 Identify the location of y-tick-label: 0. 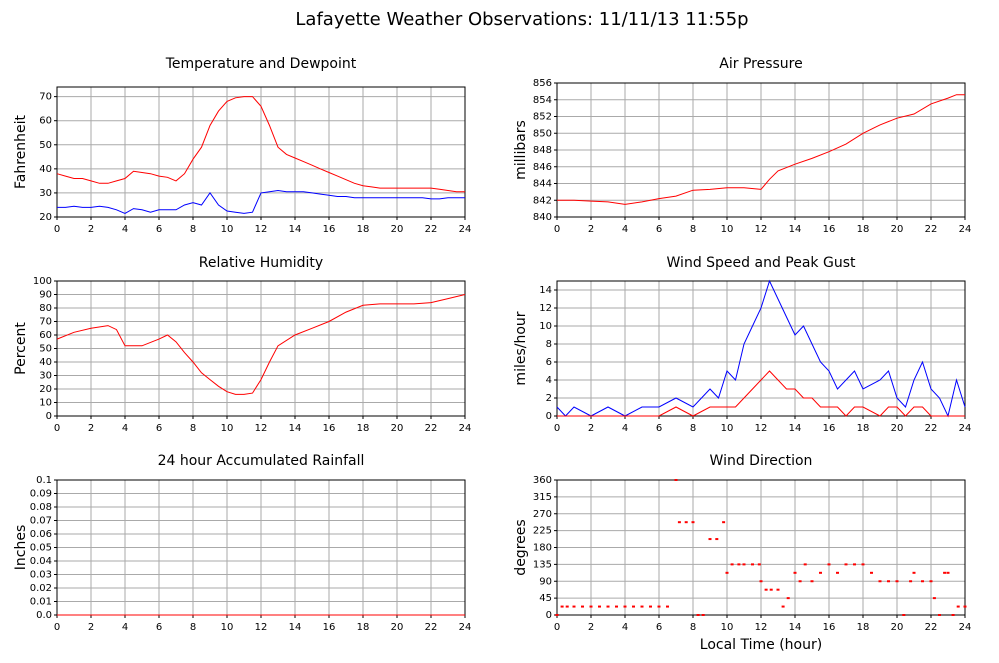
(549, 416).